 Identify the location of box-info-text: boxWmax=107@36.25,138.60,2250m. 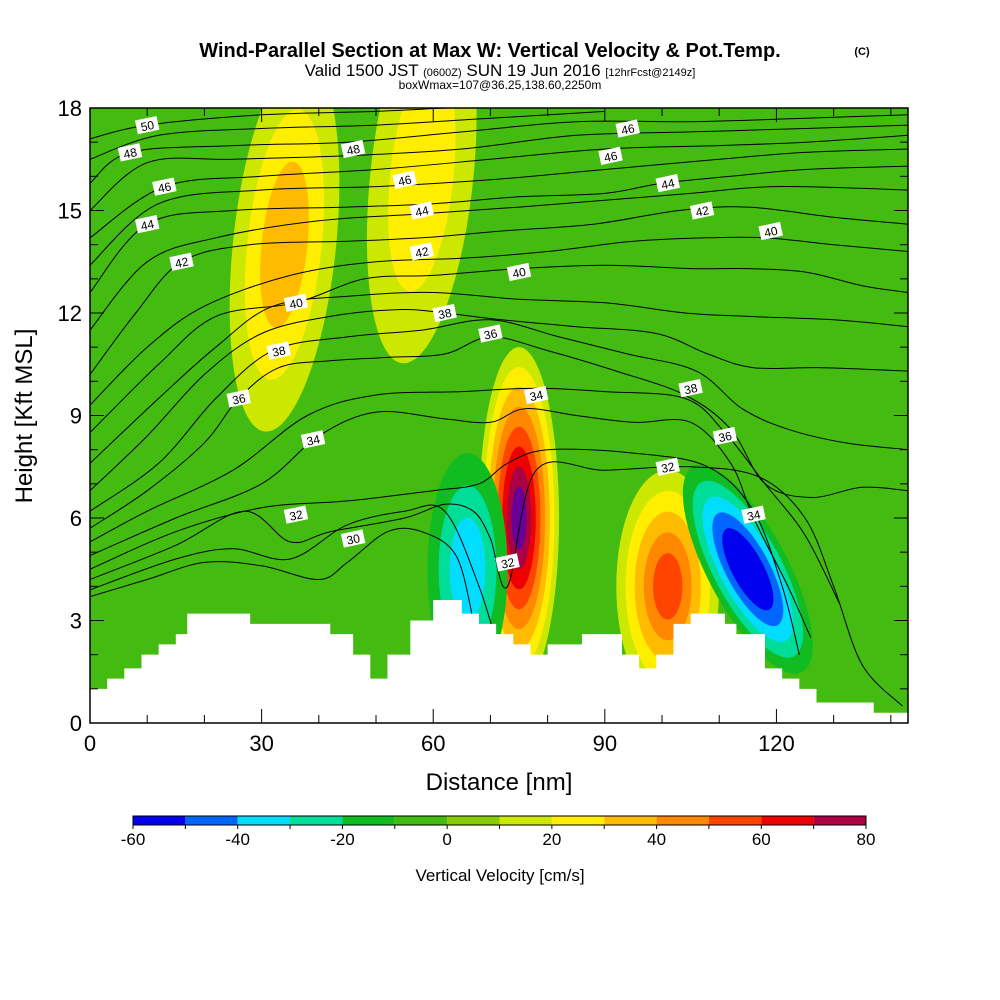
(500, 85).